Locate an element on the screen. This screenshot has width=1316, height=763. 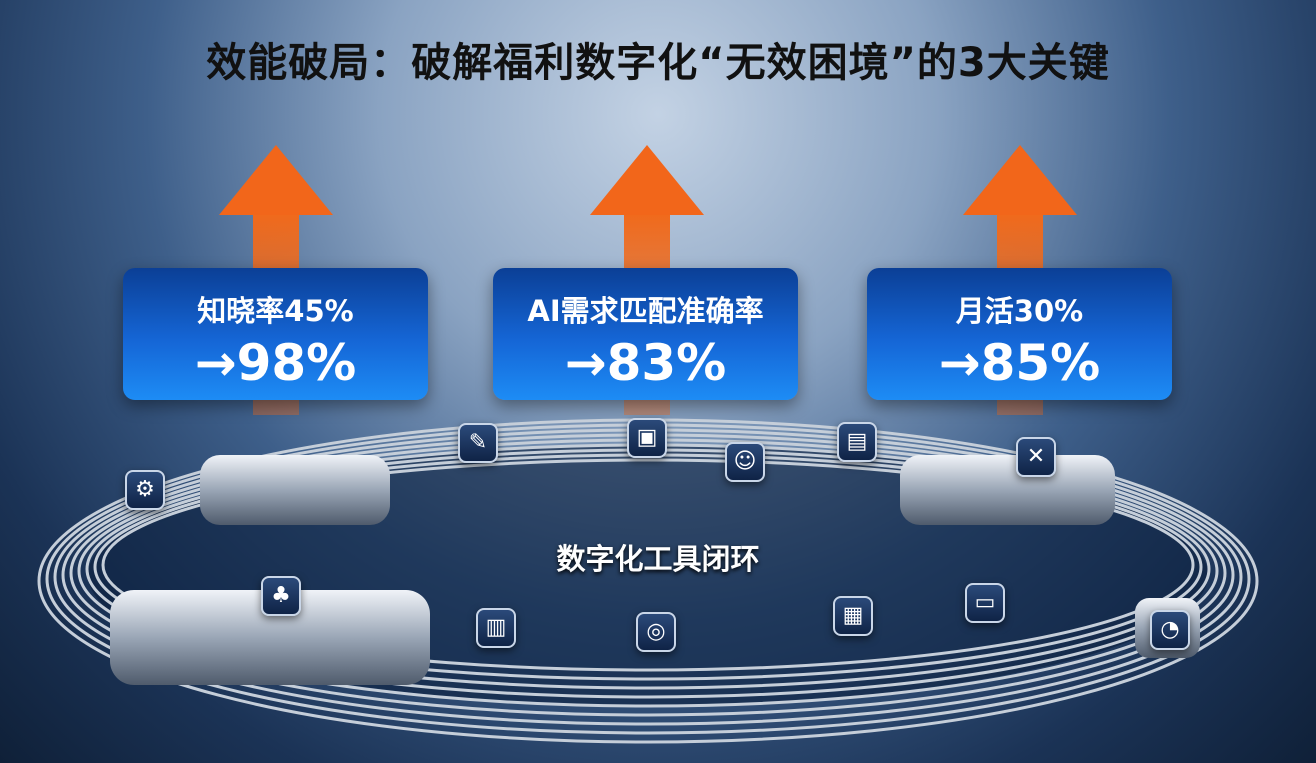
metric-card-awareness: 知晓率45% →98% is located at coordinates (275, 334).